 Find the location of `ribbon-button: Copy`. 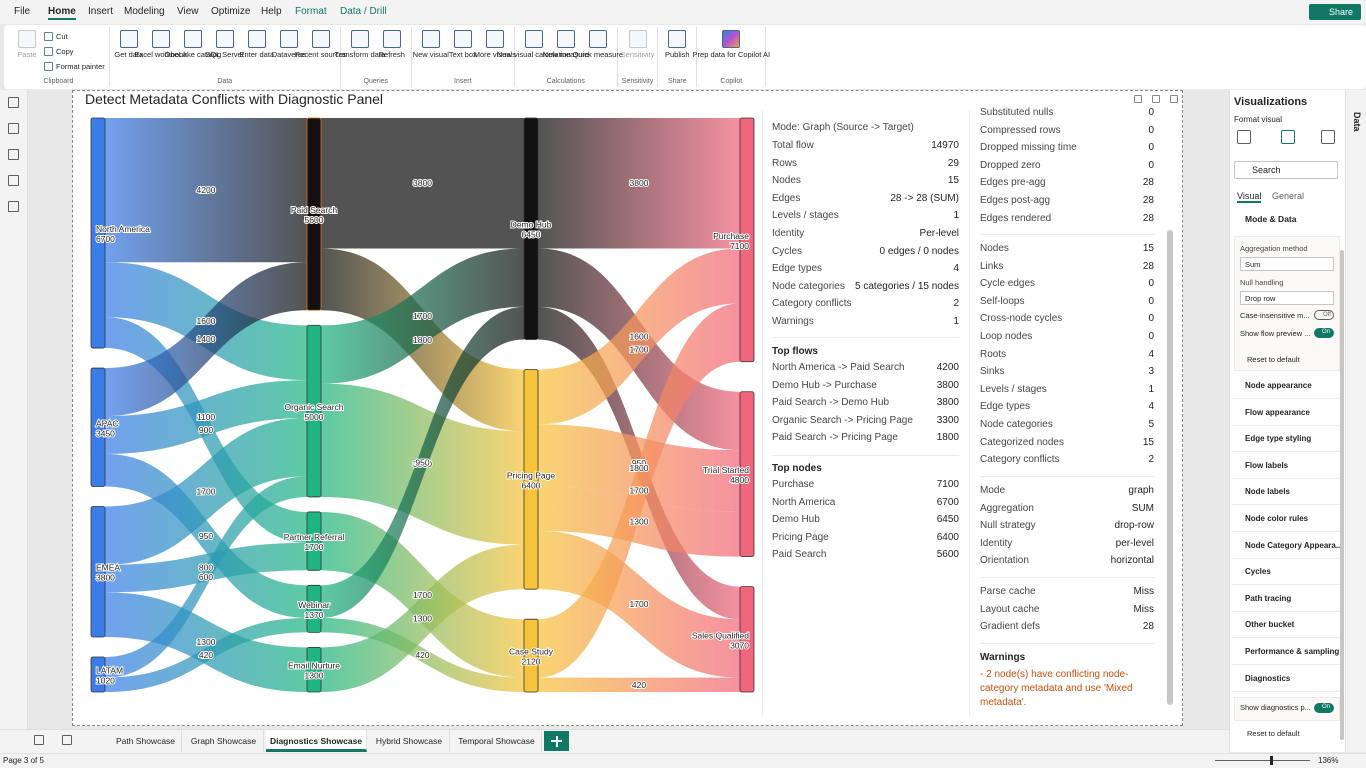

ribbon-button: Copy is located at coordinates (74, 51).